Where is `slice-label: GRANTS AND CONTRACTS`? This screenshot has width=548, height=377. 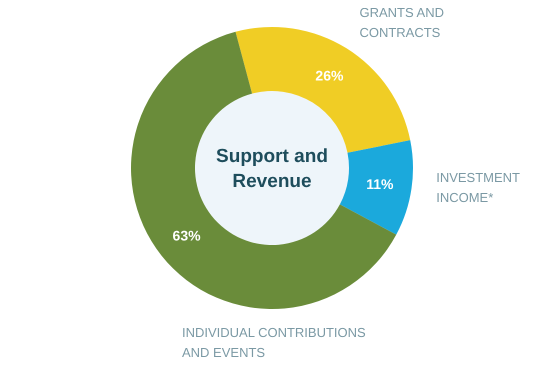
slice-label: GRANTS AND CONTRACTS is located at coordinates (401, 22).